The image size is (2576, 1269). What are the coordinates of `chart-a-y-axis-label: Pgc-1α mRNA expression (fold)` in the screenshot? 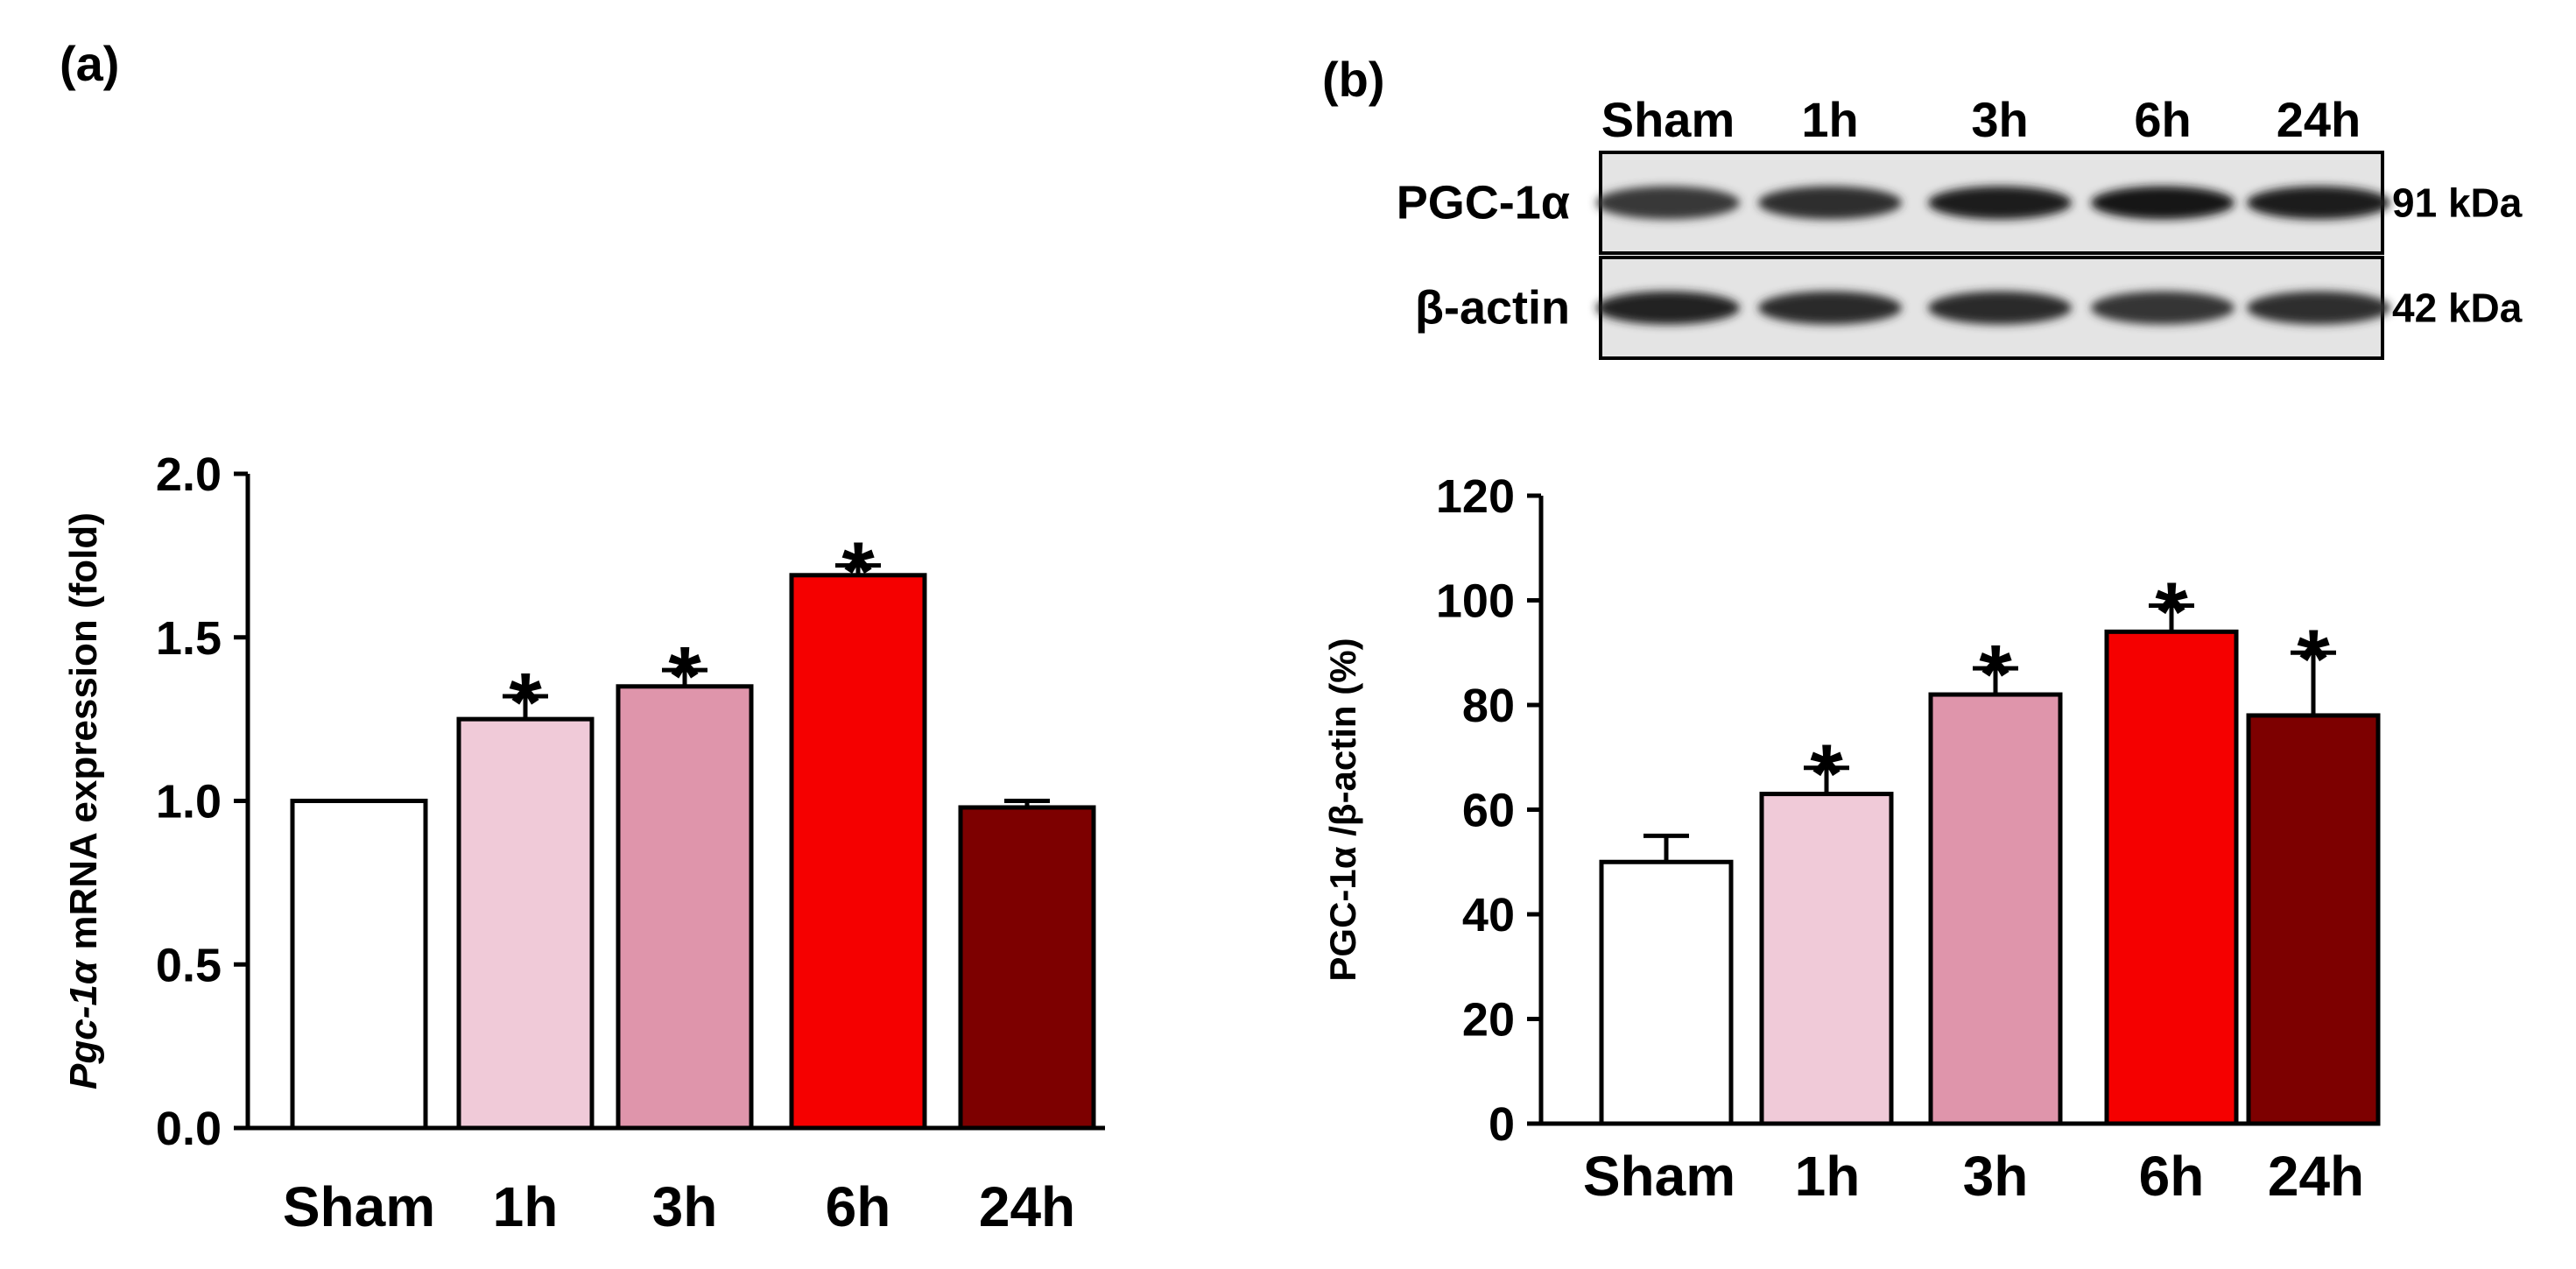 It's located at (83, 800).